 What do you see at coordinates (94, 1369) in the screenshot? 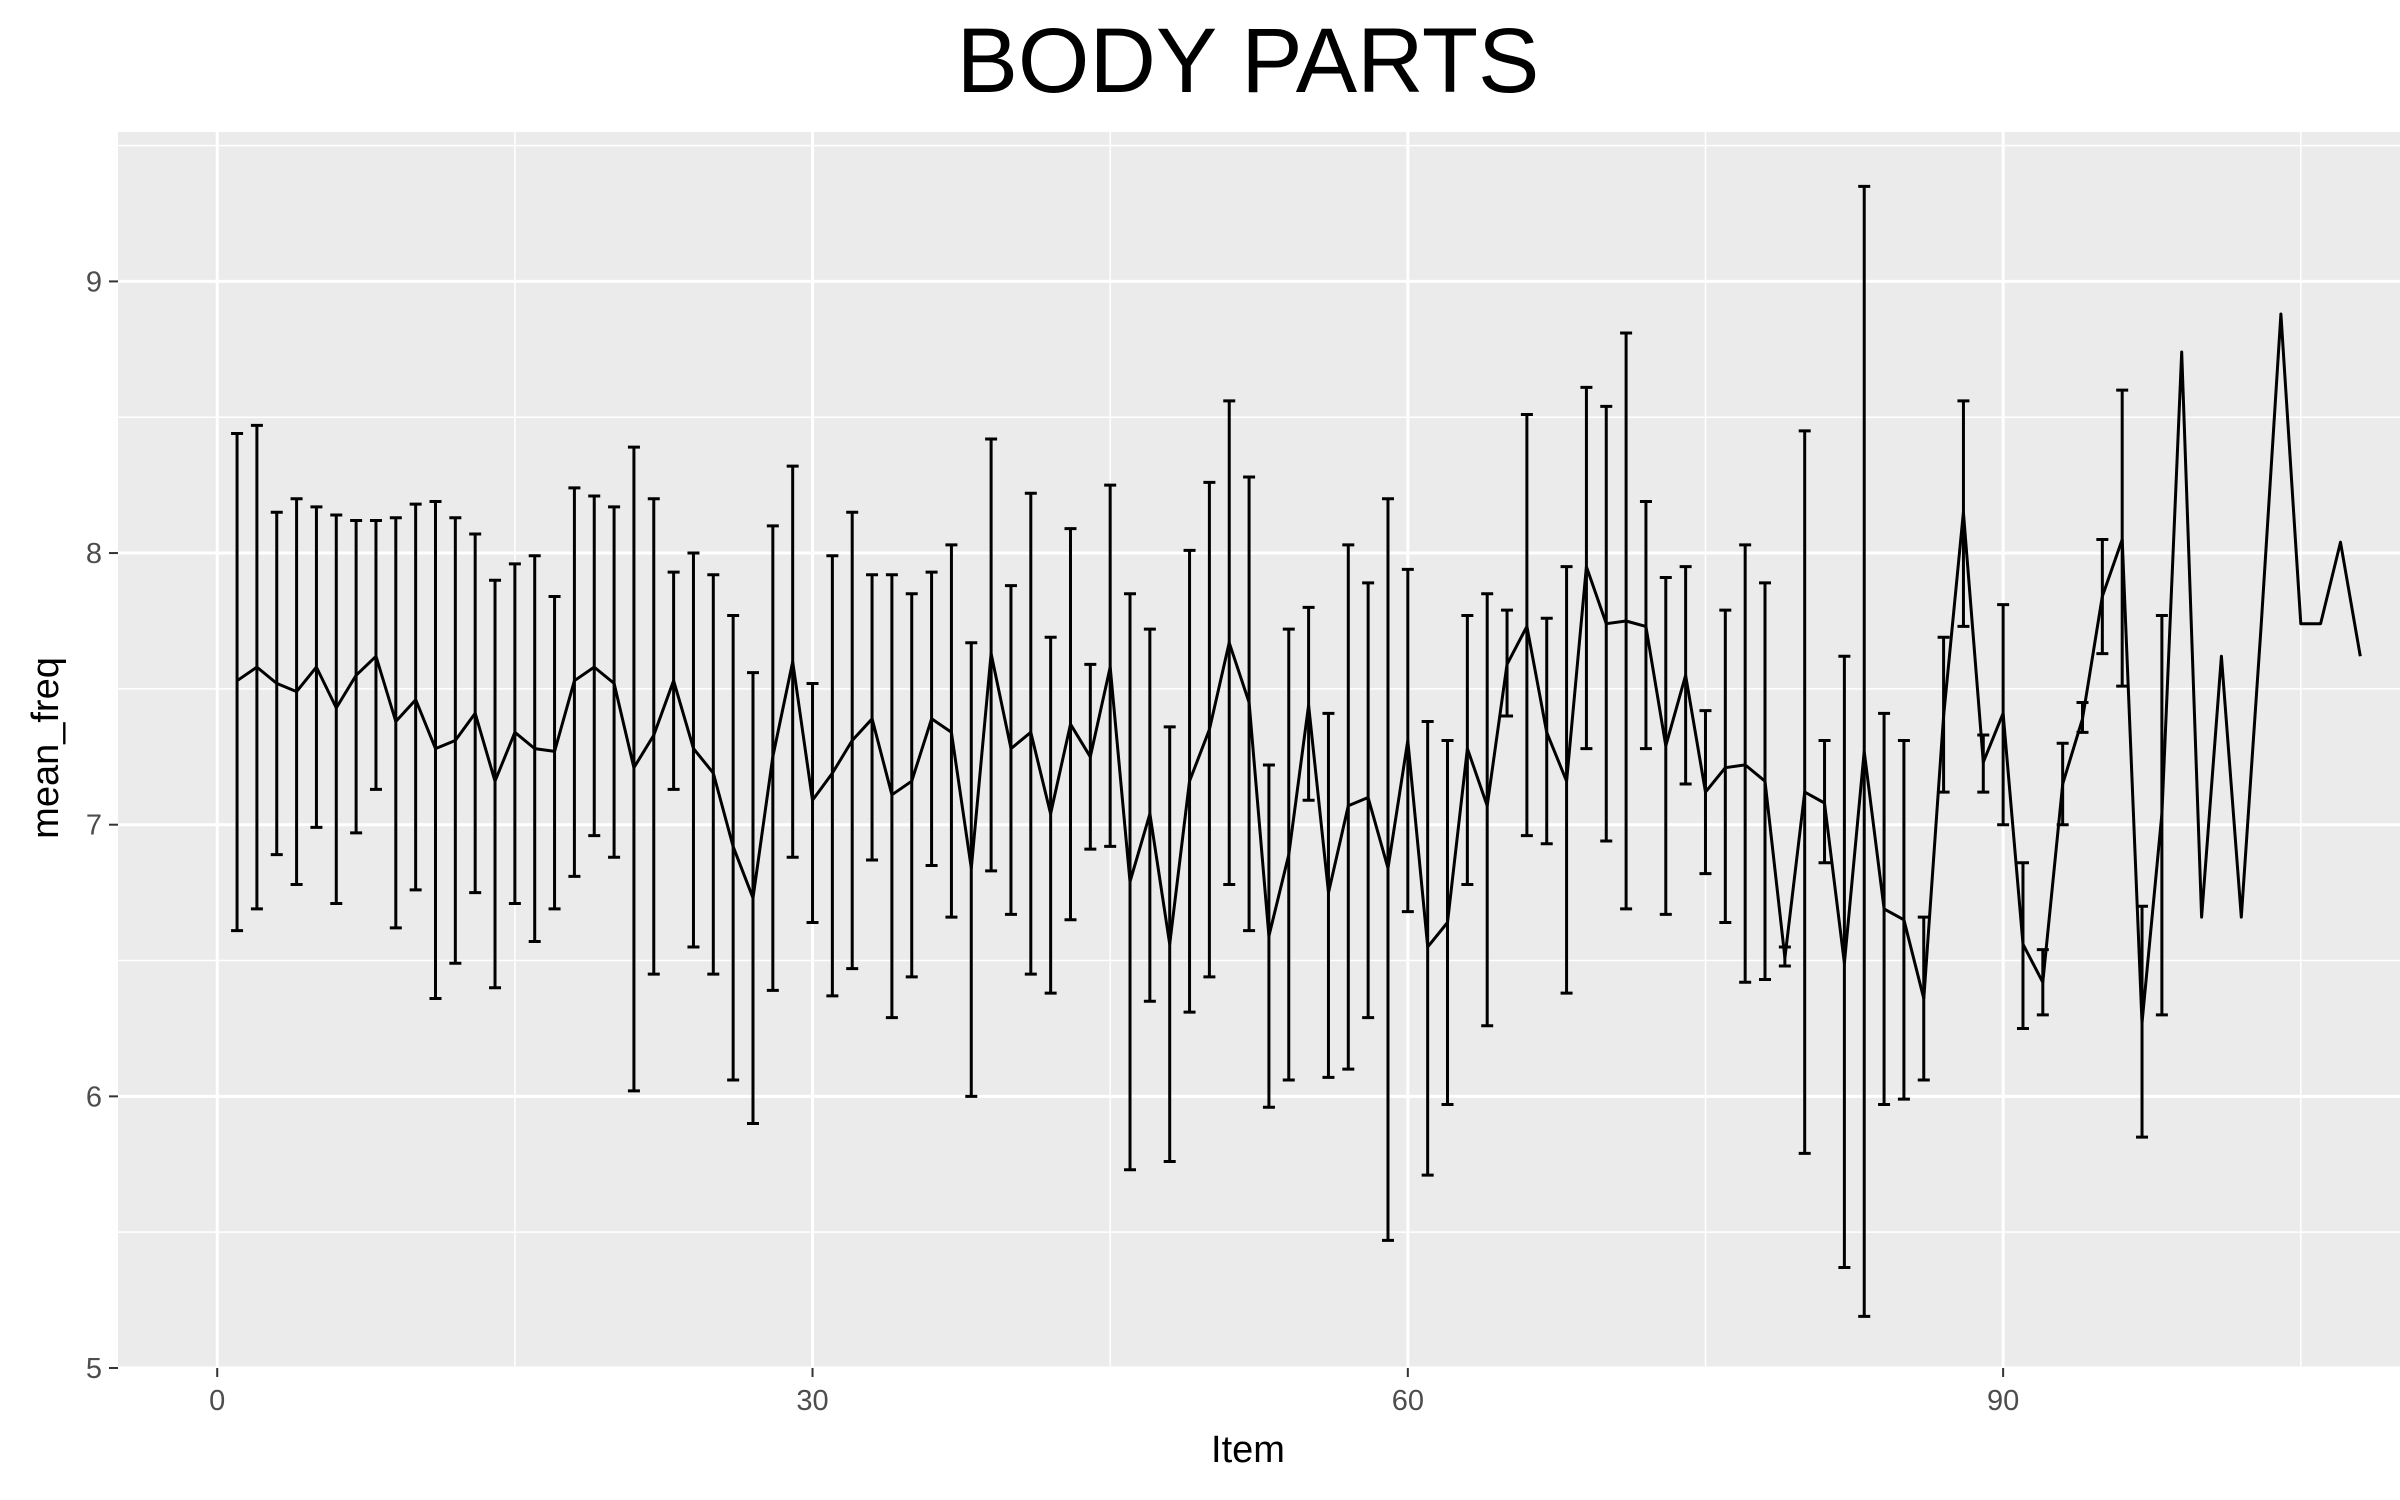
I see `y-tick-label: 5` at bounding box center [94, 1369].